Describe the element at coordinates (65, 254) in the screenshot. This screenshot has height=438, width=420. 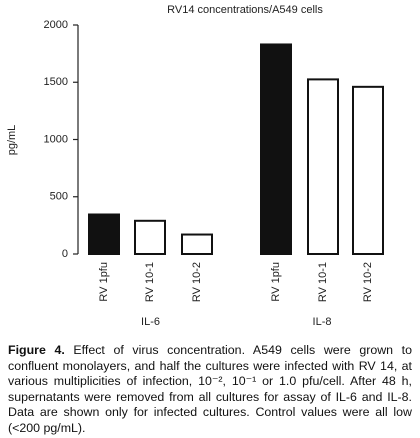
I see `y-tick-label: 0` at that location.